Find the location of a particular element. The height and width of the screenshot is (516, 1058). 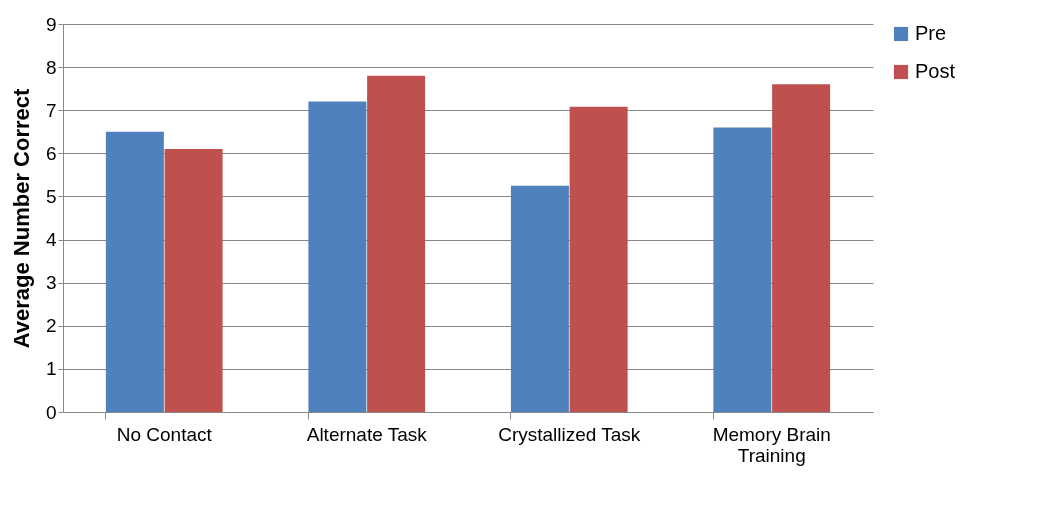

y-tick-label: 6 is located at coordinates (51, 153).